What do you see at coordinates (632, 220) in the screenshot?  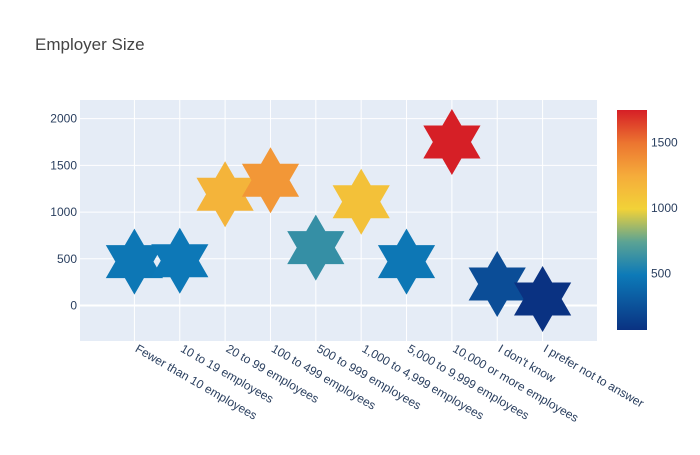 I see `colorbar` at bounding box center [632, 220].